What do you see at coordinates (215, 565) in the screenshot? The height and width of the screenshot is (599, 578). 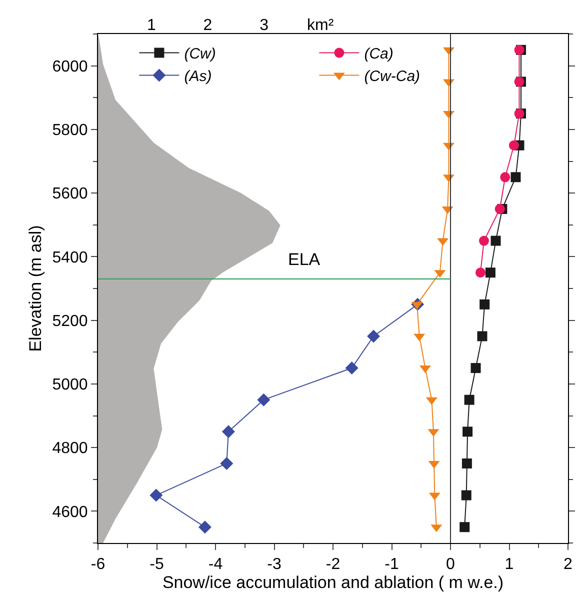 I see `x-tick-label: -4` at bounding box center [215, 565].